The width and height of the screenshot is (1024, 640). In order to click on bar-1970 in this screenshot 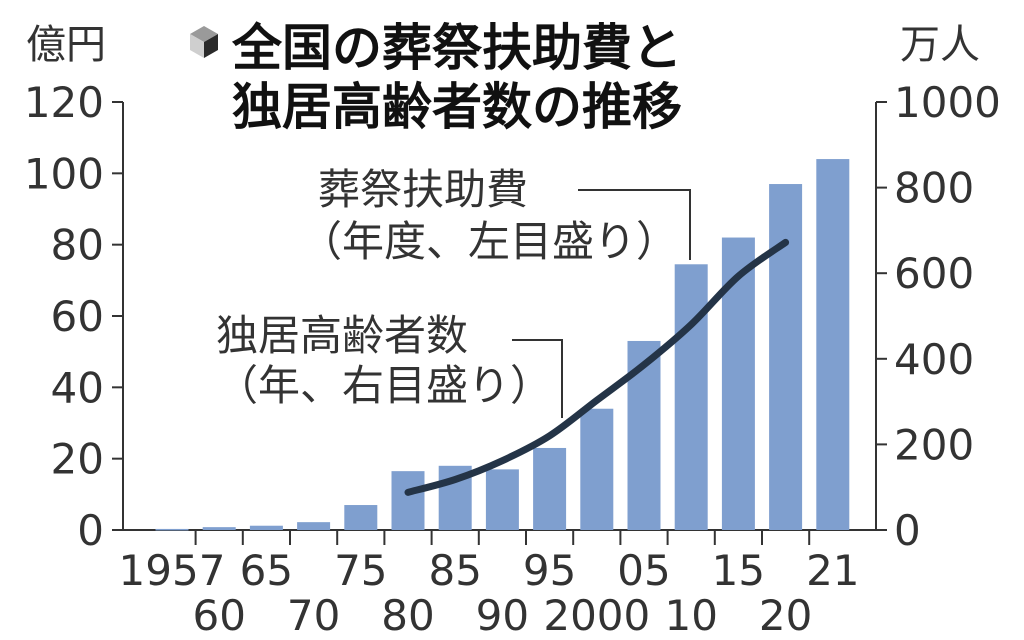, I will do `click(314, 526)`.